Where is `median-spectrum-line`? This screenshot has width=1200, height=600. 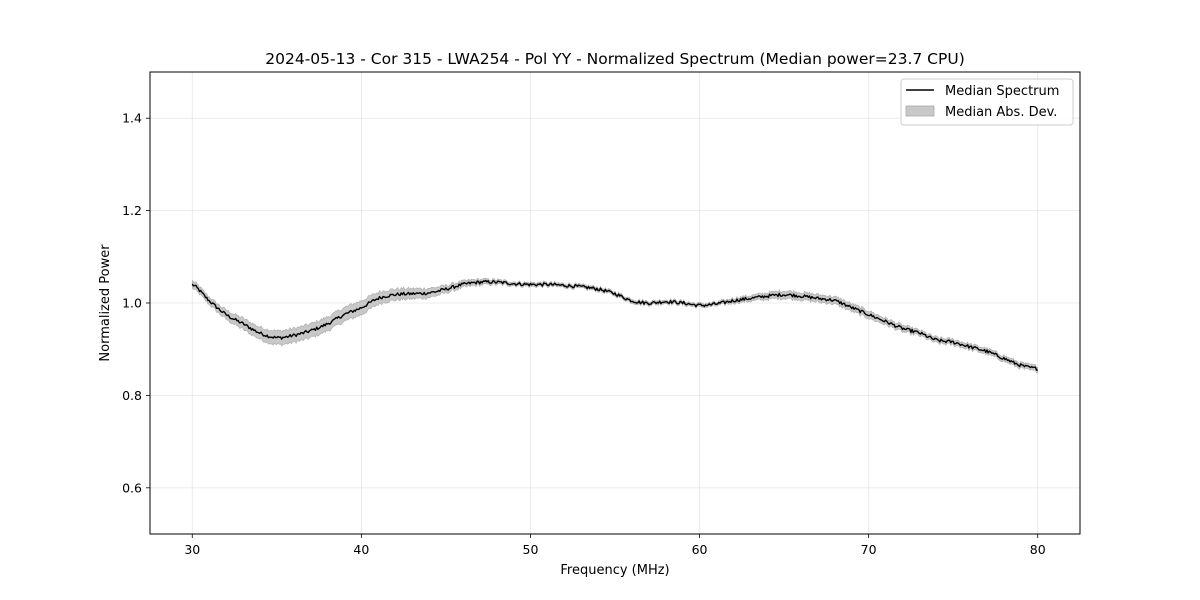 median-spectrum-line is located at coordinates (614, 325).